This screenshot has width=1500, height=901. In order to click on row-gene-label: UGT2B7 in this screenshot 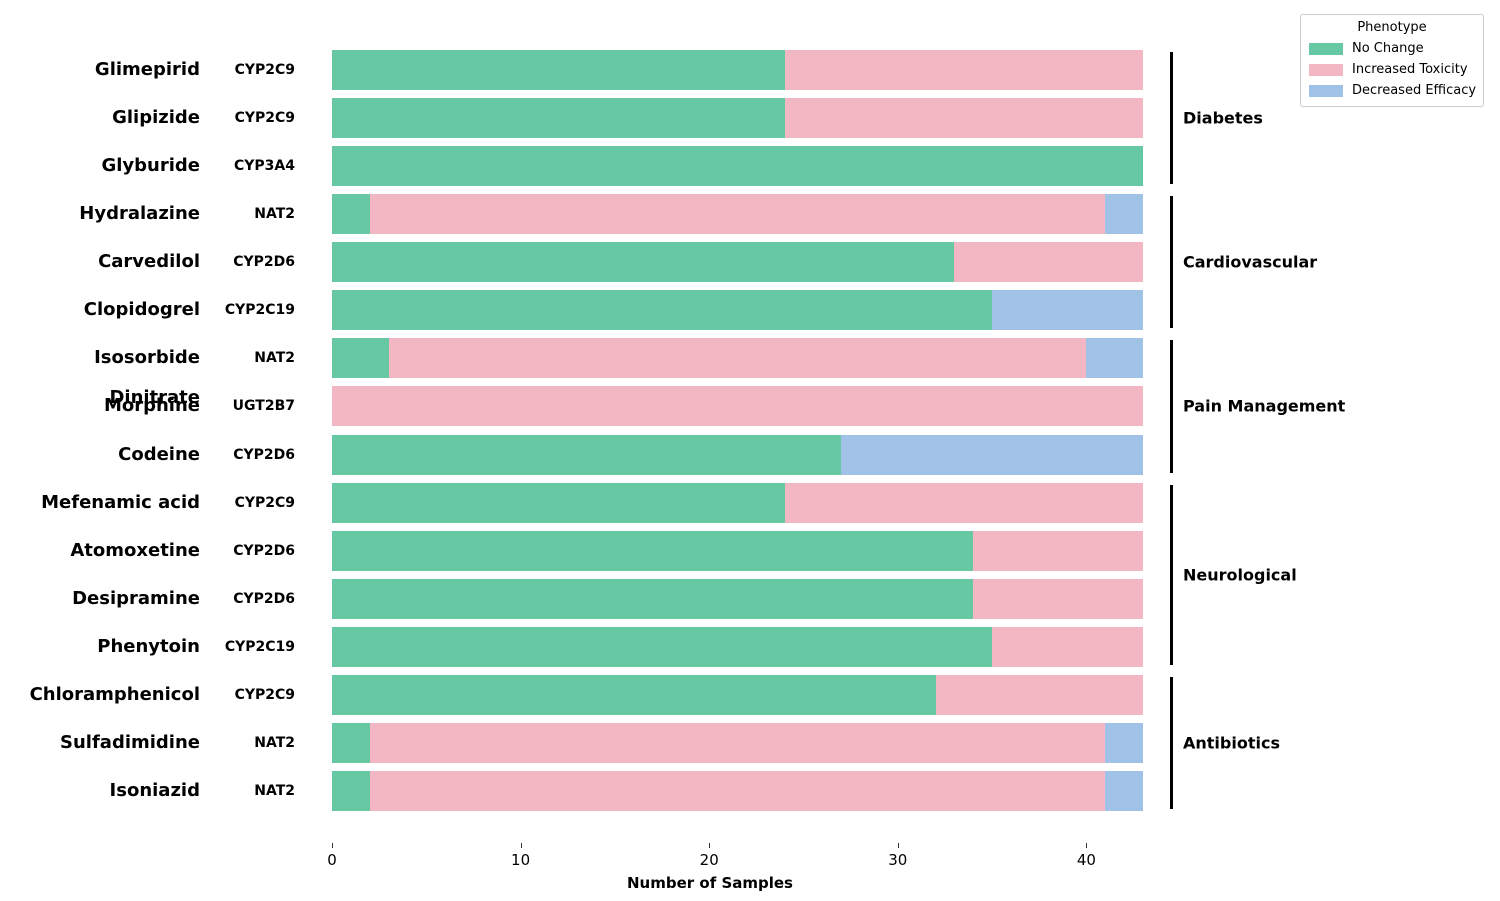, I will do `click(263, 406)`.